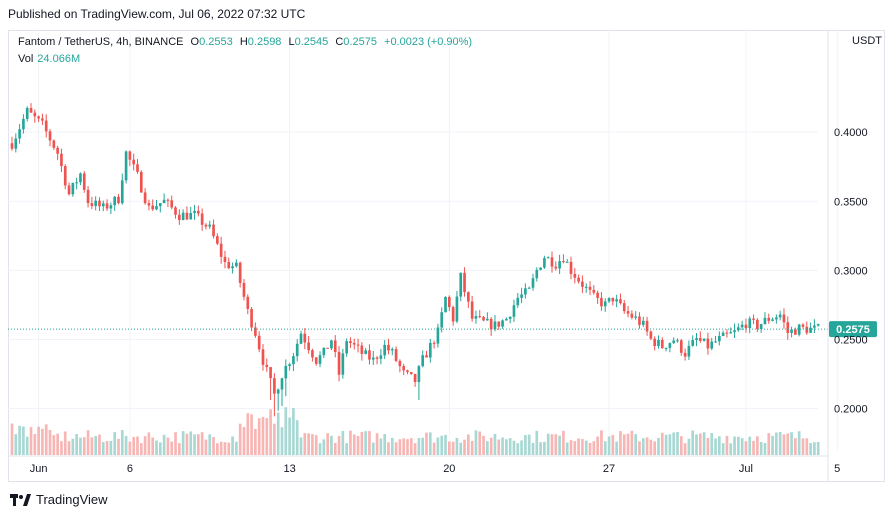 This screenshot has height=518, width=891. What do you see at coordinates (847, 256) in the screenshot?
I see `price-axis: 0.2000 0.2500 0.3000 0.3500 0.4000` at bounding box center [847, 256].